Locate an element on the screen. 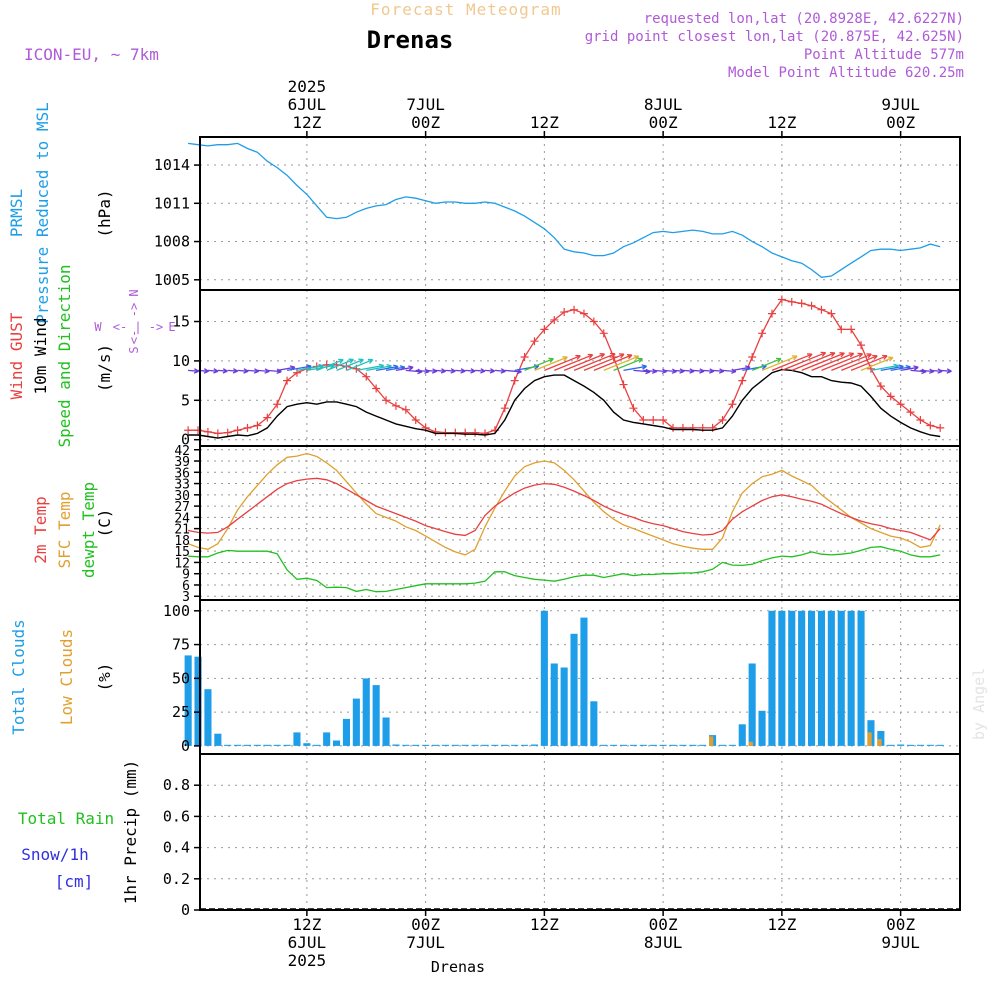  time-label-top: 00Z is located at coordinates (900, 122).